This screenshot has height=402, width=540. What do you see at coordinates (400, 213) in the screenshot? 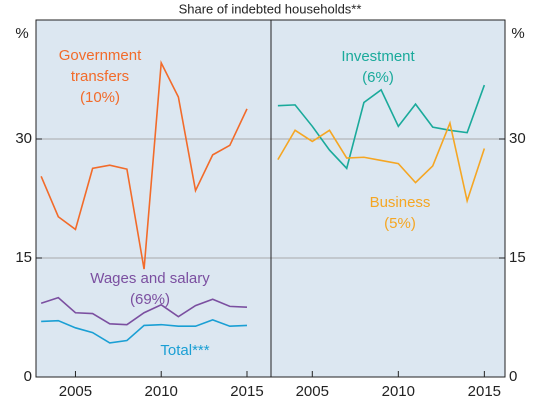
I see `series-label: Business (5%)` at bounding box center [400, 213].